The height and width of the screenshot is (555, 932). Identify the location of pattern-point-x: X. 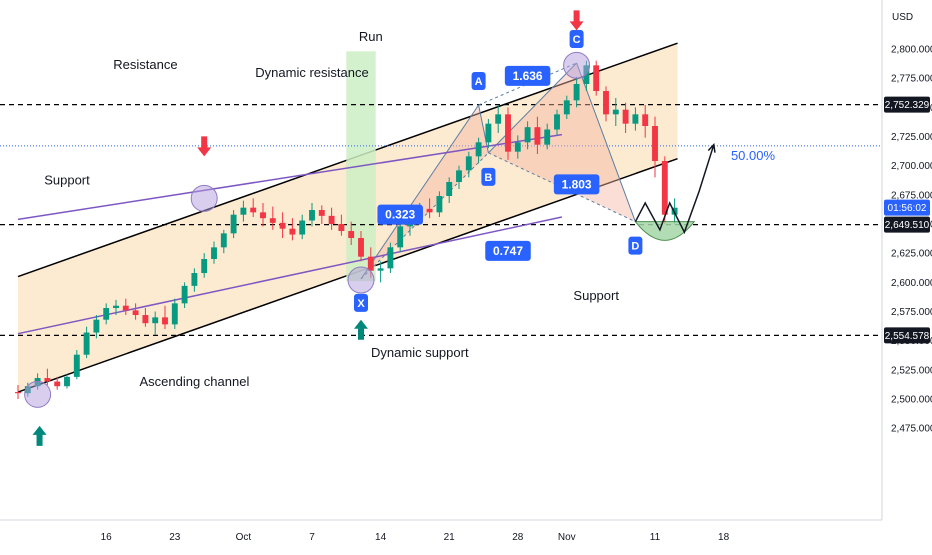
(361, 302).